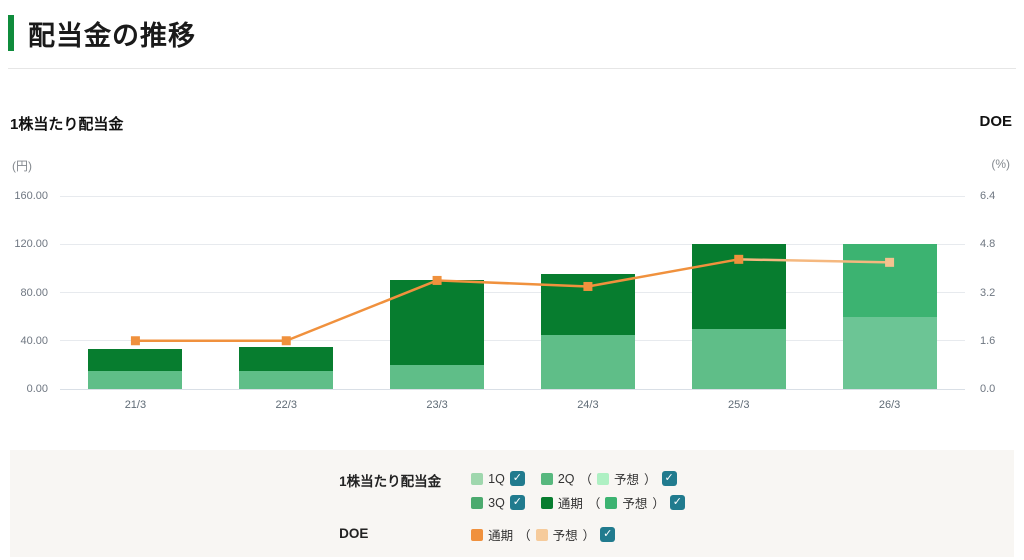 This screenshot has height=560, width=1024. Describe the element at coordinates (546, 502) in the screenshot. I see `swatch-full-year` at that location.